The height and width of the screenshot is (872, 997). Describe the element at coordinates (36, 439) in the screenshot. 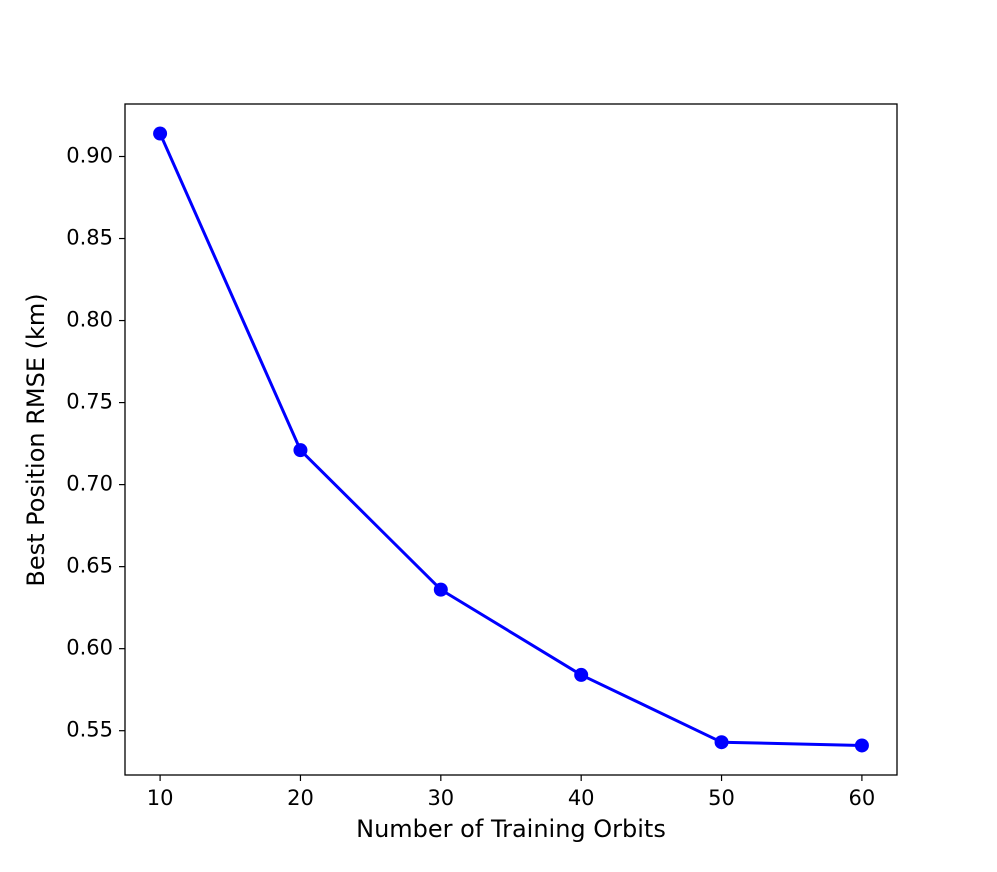

I see `y-axis-label: Best Position RMSE (km)` at that location.